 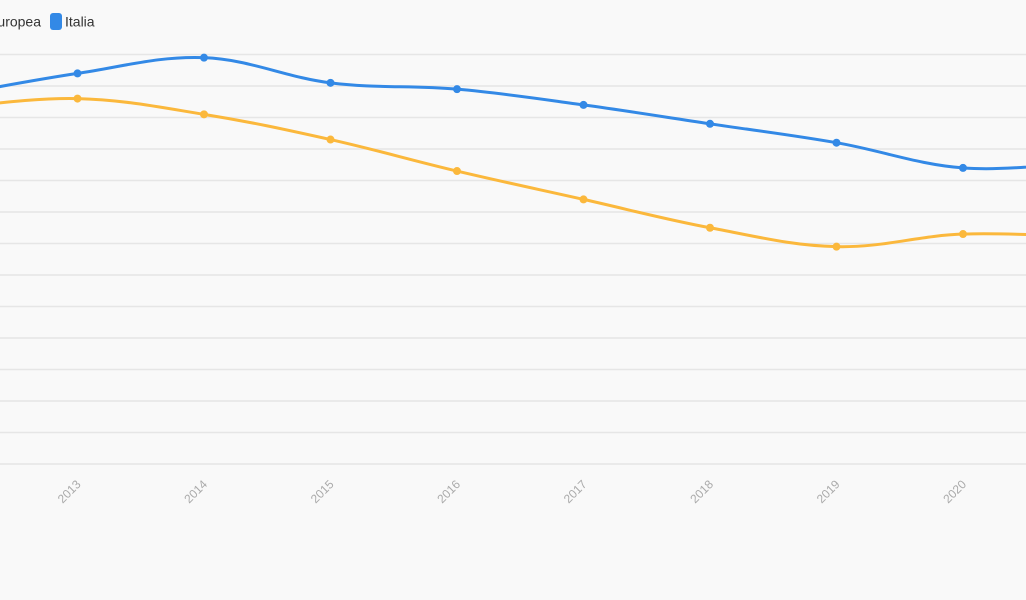 I want to click on data-point-italia-2016, so click(x=457, y=89).